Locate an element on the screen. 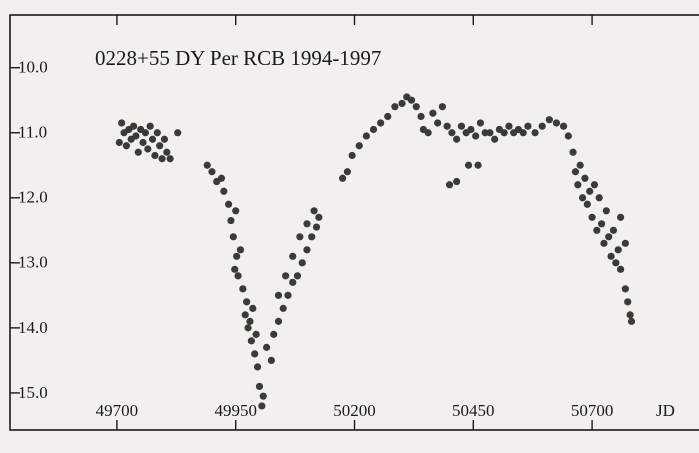  y-tick-label: 12.0 is located at coordinates (33, 197).